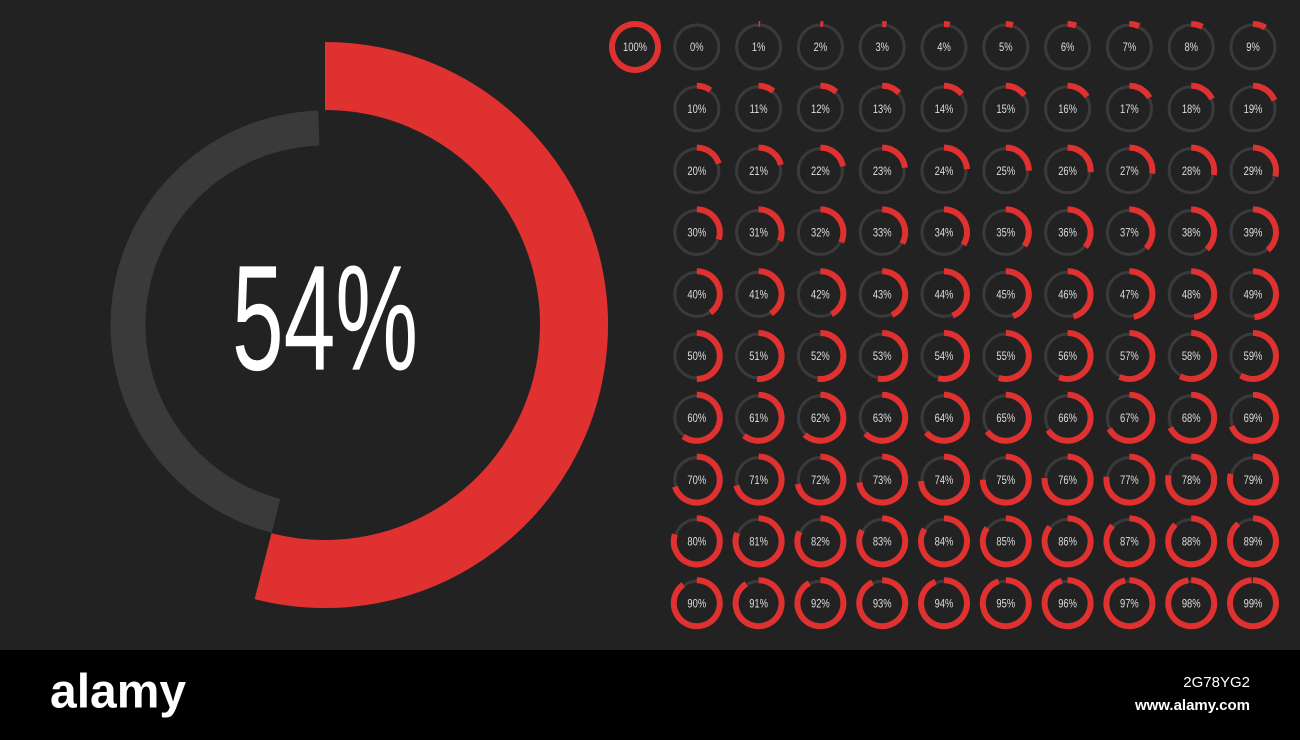  What do you see at coordinates (1067, 171) in the screenshot?
I see `mini-label: 26%` at bounding box center [1067, 171].